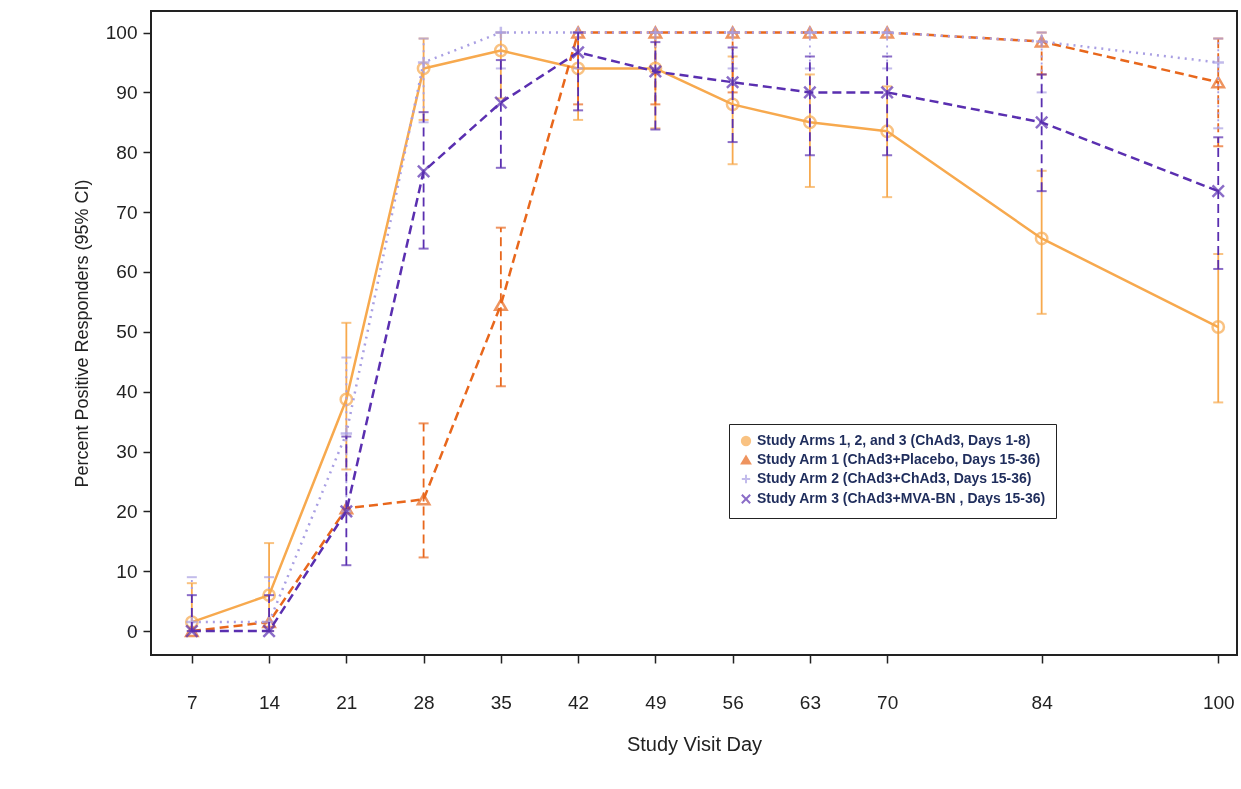  Describe the element at coordinates (81, 333) in the screenshot. I see `y-axis-title: Percent Positive Responders (95% CI)` at that location.